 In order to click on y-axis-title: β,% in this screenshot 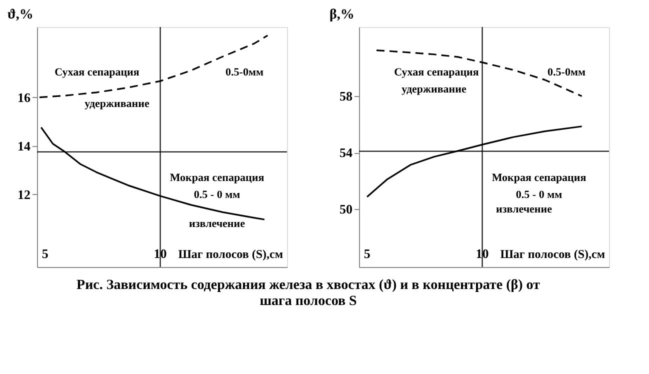, I will do `click(342, 15)`.